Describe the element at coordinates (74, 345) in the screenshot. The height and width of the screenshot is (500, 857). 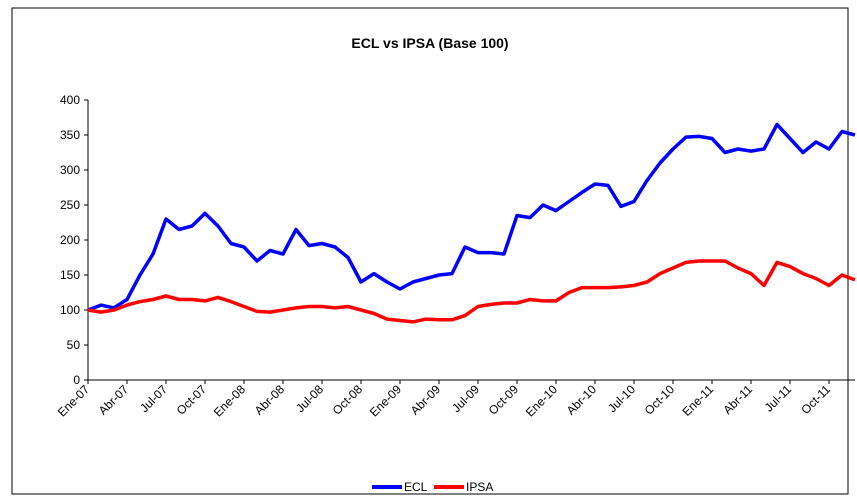
I see `y-tick-label: 50` at that location.